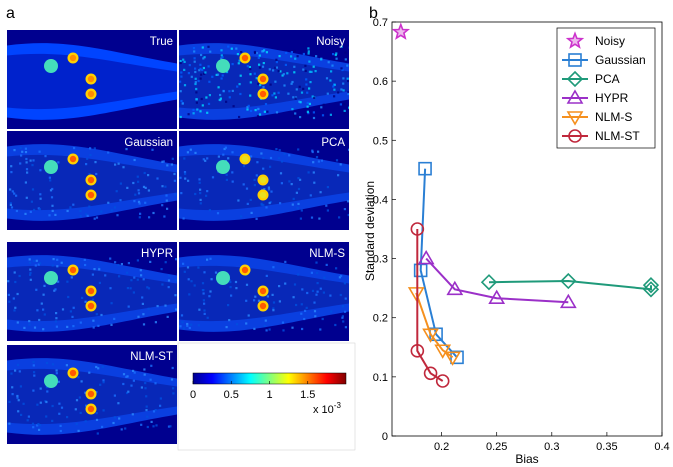 This screenshot has width=673, height=467. I want to click on colorbar-ticks: 0 0.5 1 1.5, so click(252, 391).